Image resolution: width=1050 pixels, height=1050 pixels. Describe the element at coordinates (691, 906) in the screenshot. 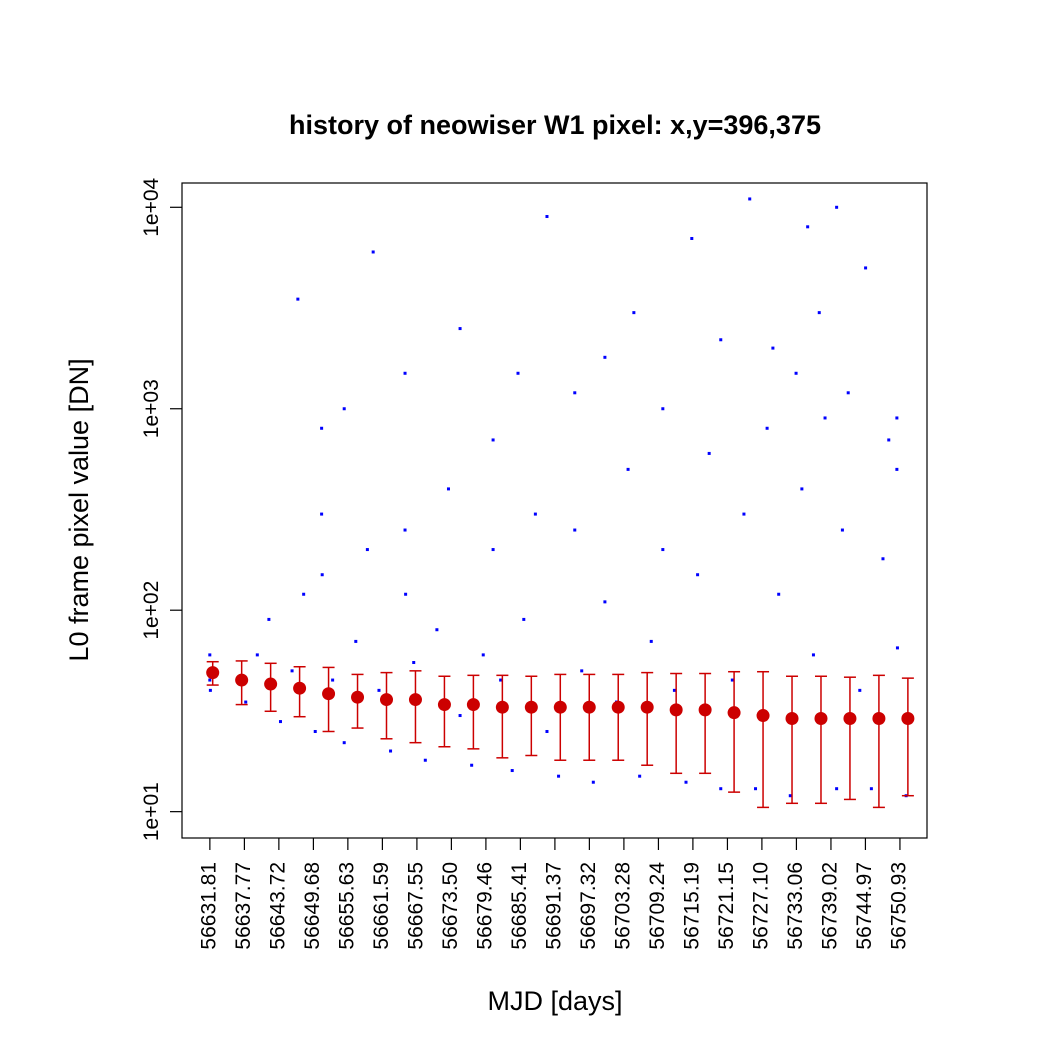

I see `x-tick-label: 56715.19` at that location.